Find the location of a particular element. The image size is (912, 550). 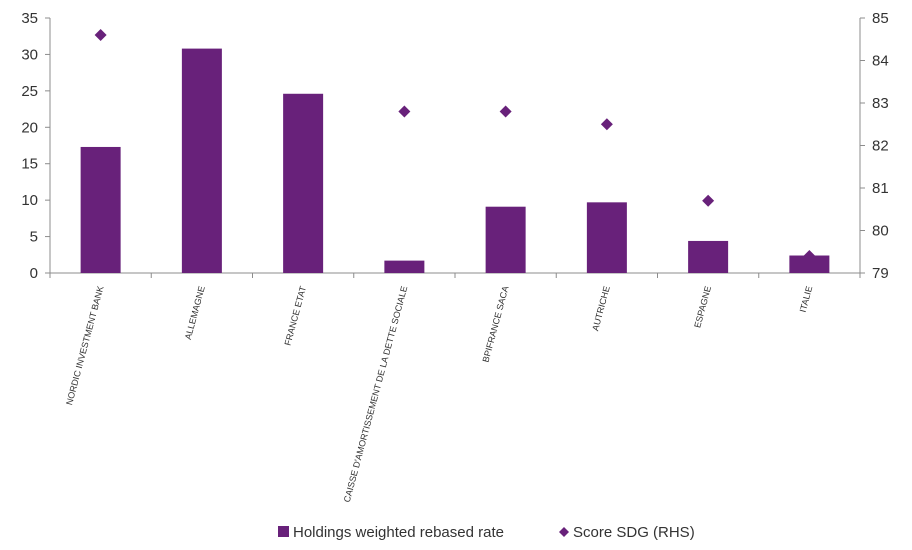

legend-diamond-label: Score SDG (RHS) is located at coordinates (634, 532).